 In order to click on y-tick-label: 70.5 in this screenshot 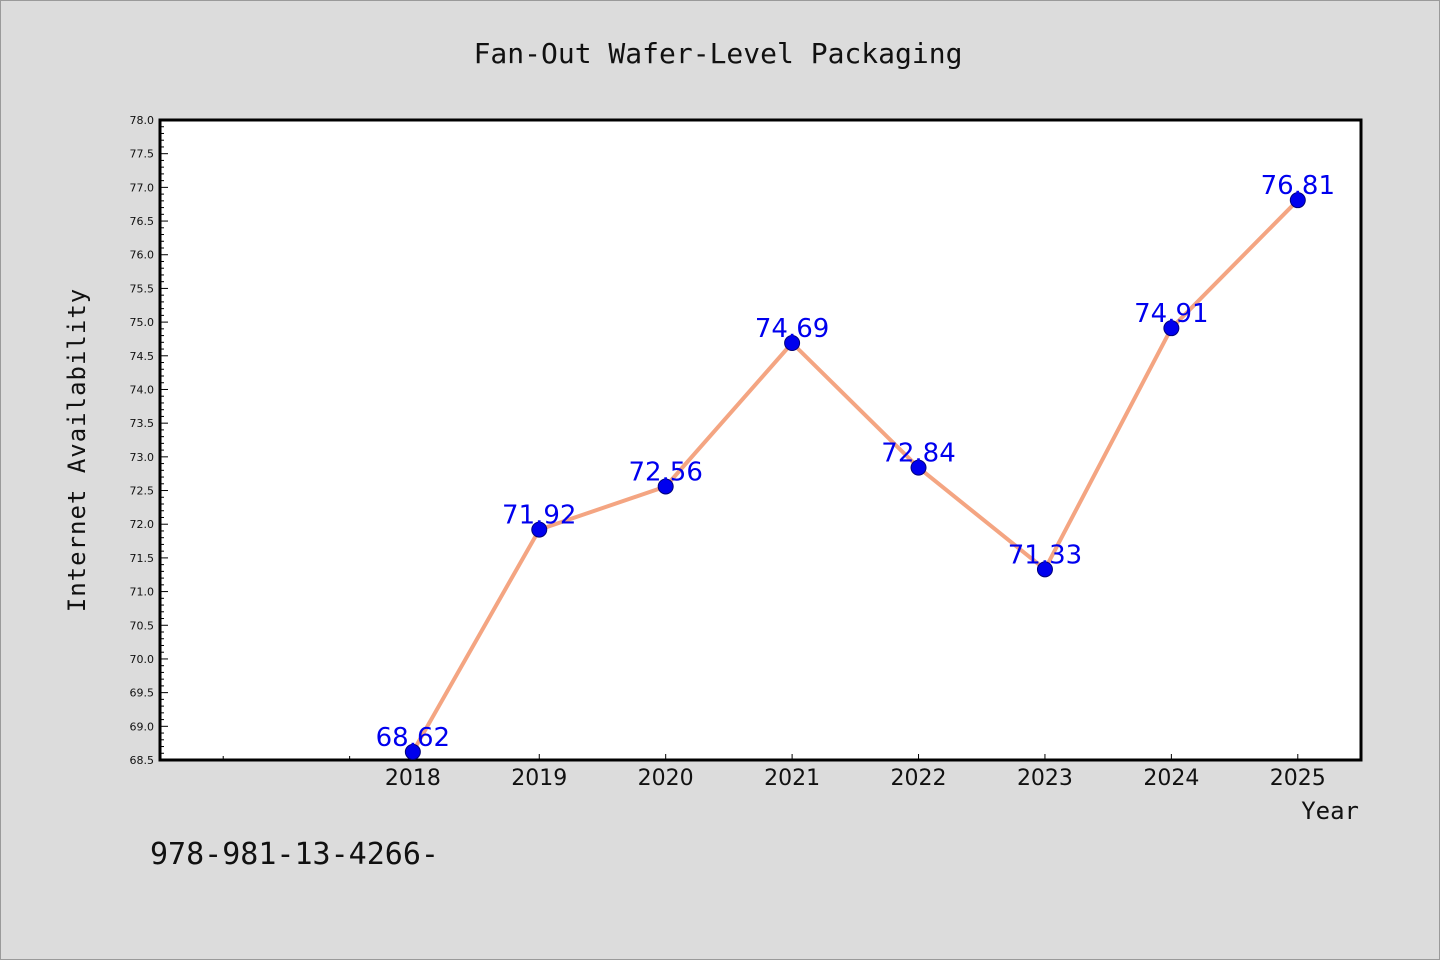, I will do `click(142, 625)`.